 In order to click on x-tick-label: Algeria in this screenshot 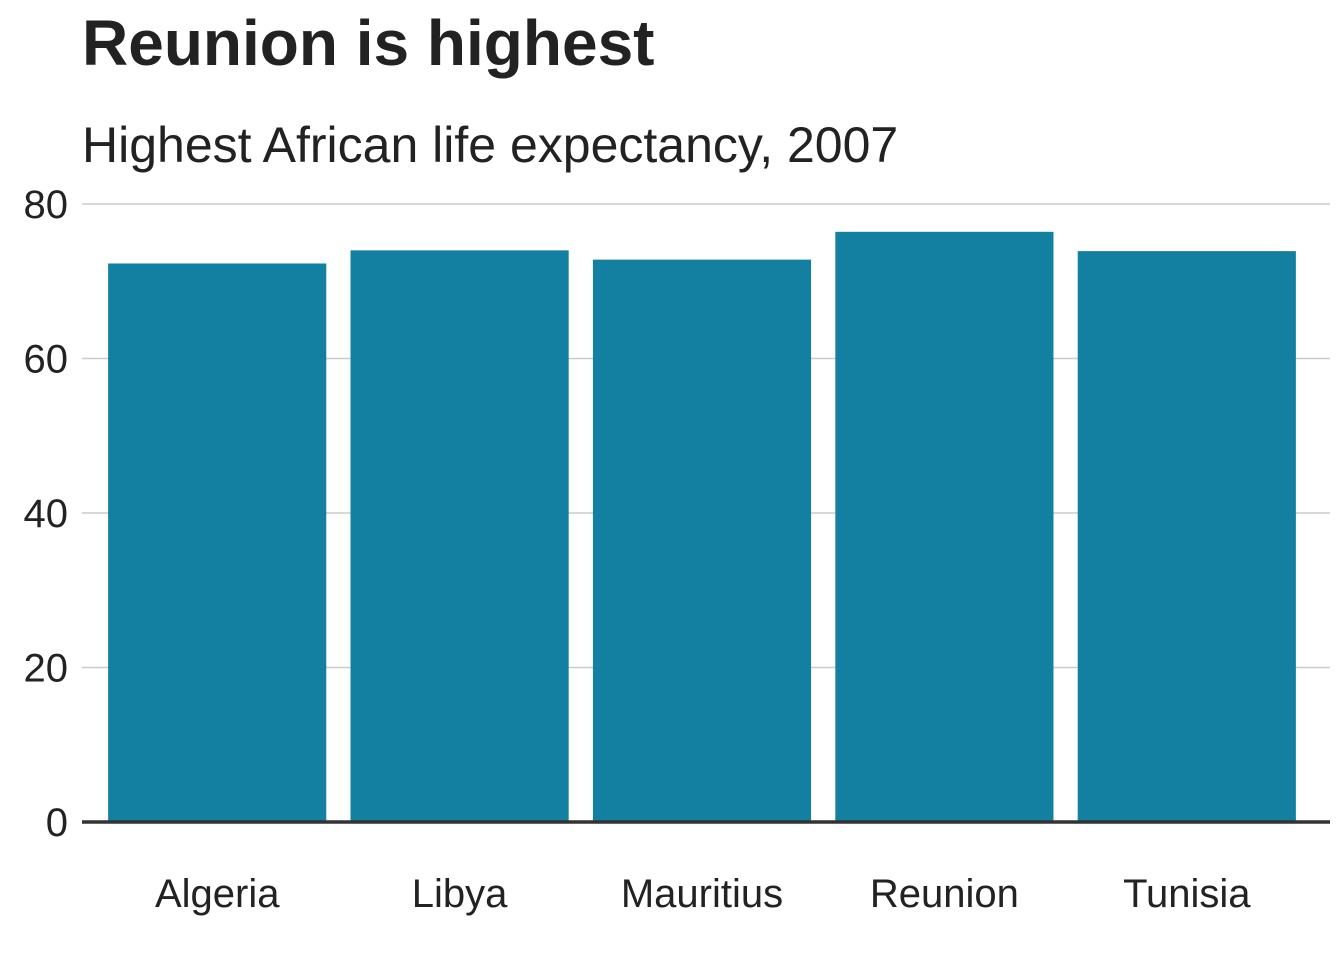, I will do `click(217, 894)`.